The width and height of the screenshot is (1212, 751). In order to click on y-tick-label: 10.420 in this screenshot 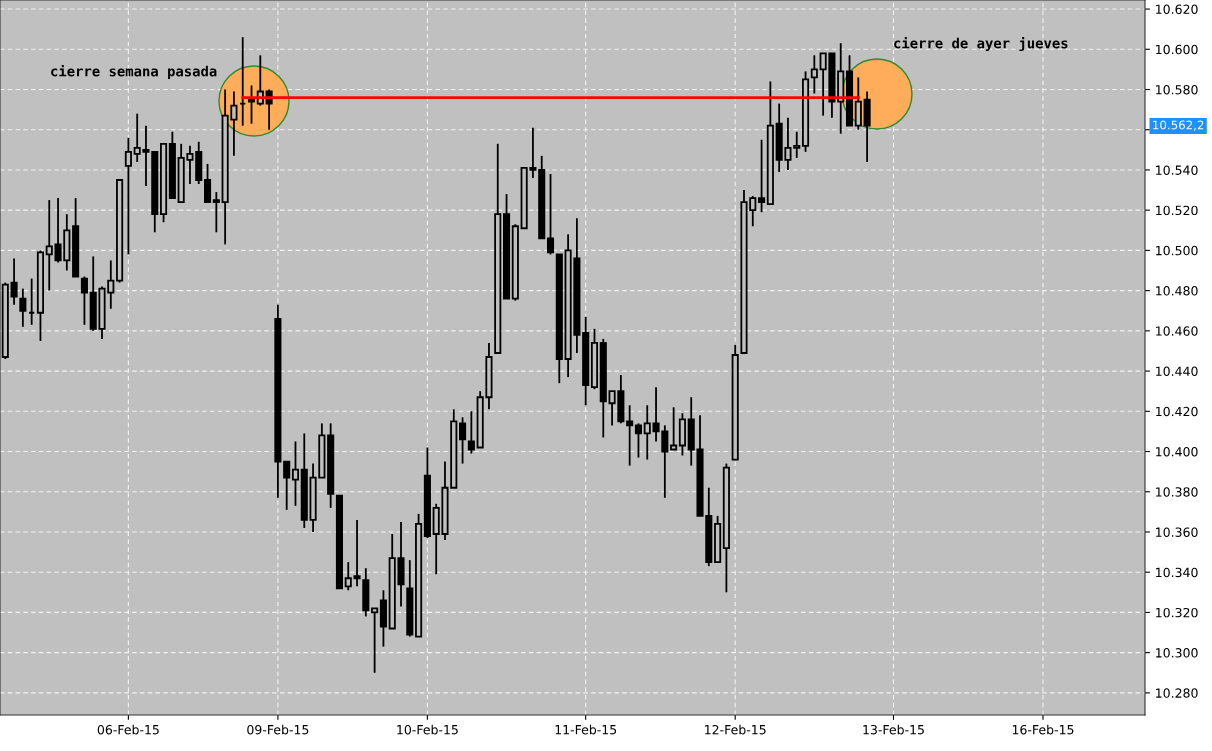, I will do `click(1177, 411)`.